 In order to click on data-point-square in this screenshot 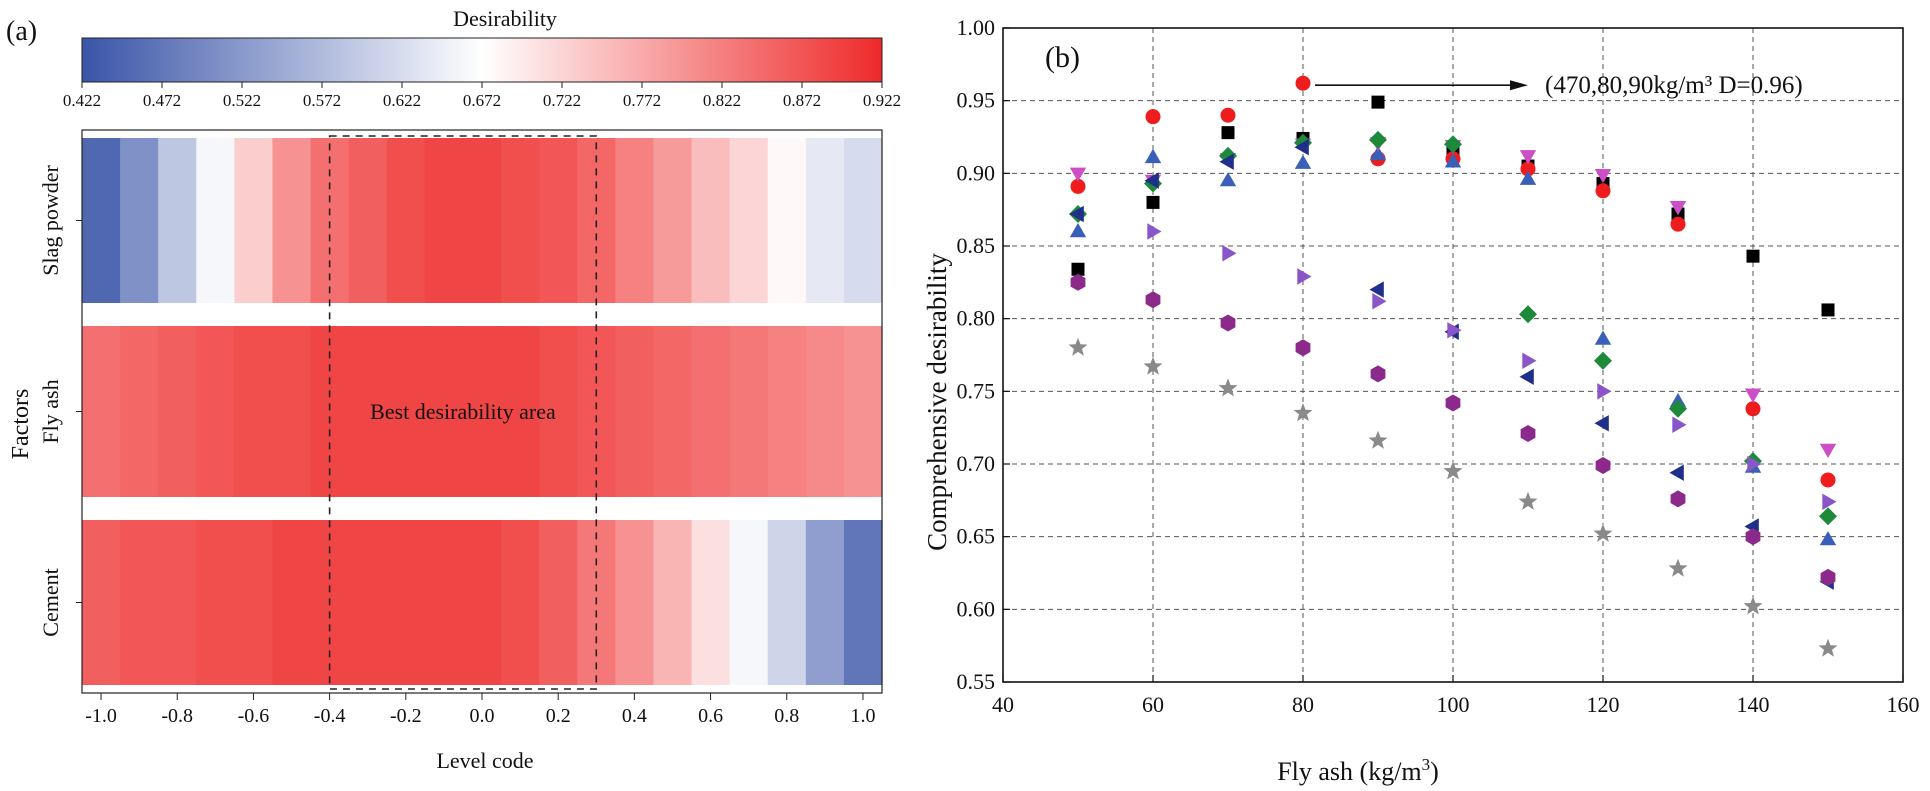, I will do `click(1753, 256)`.